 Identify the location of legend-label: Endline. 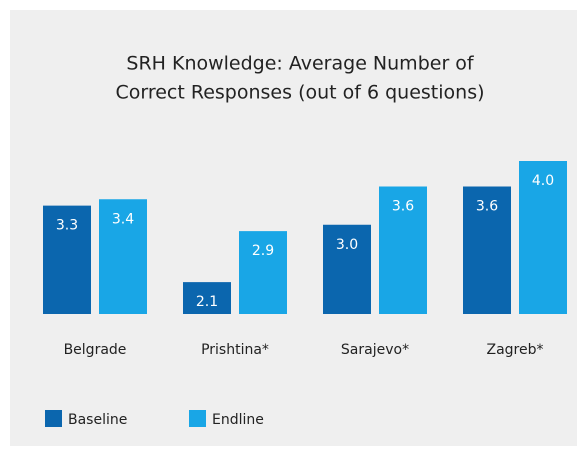
(238, 420).